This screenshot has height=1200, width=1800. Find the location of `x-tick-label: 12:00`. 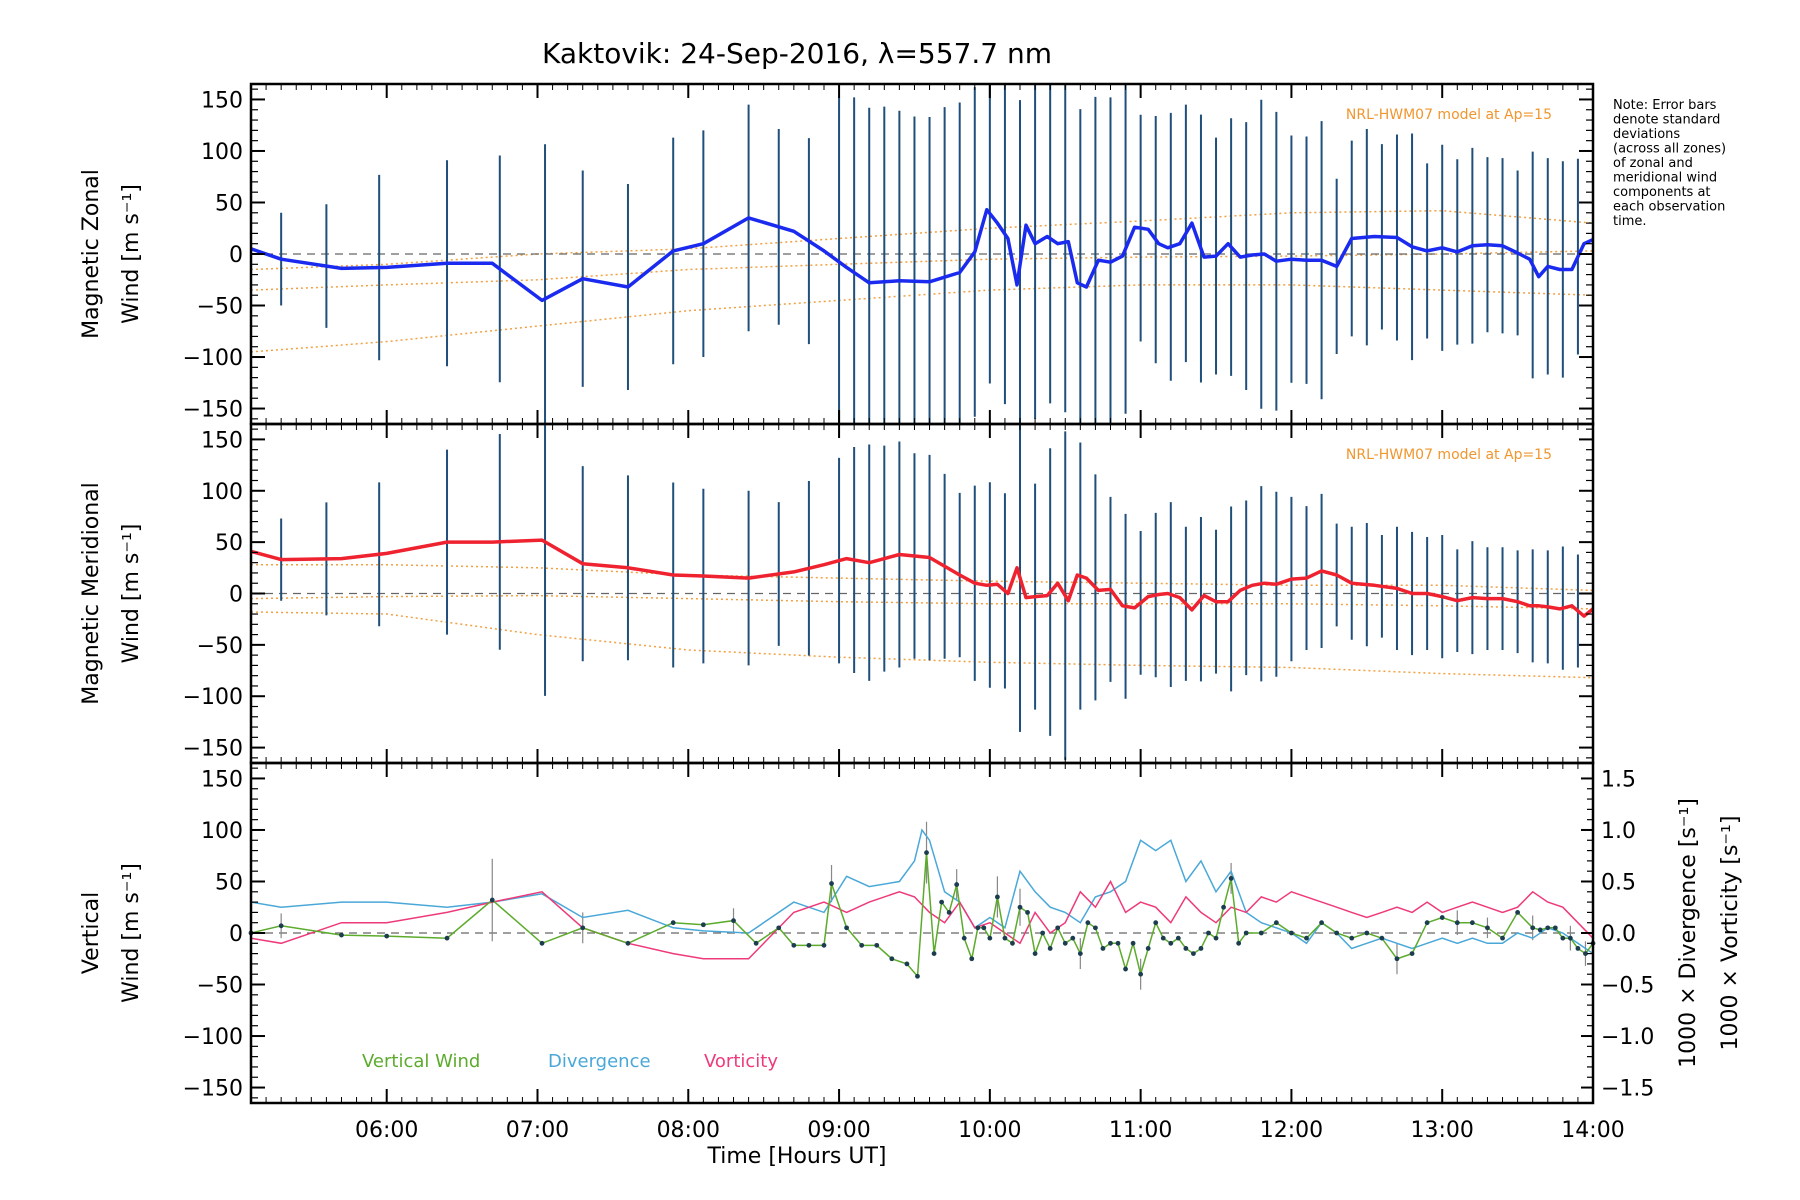

x-tick-label: 12:00 is located at coordinates (1291, 1130).